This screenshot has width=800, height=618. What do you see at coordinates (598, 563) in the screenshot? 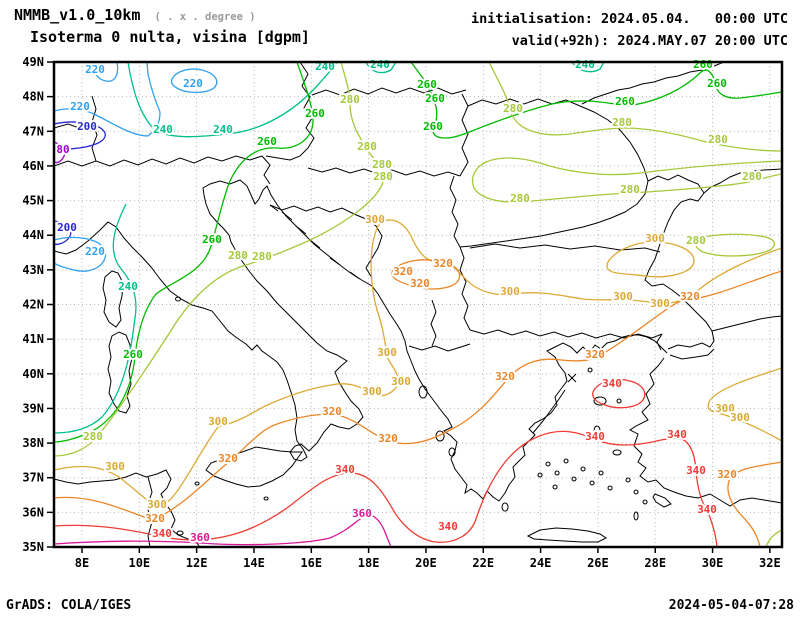
I see `lon-label: 26E` at bounding box center [598, 563].